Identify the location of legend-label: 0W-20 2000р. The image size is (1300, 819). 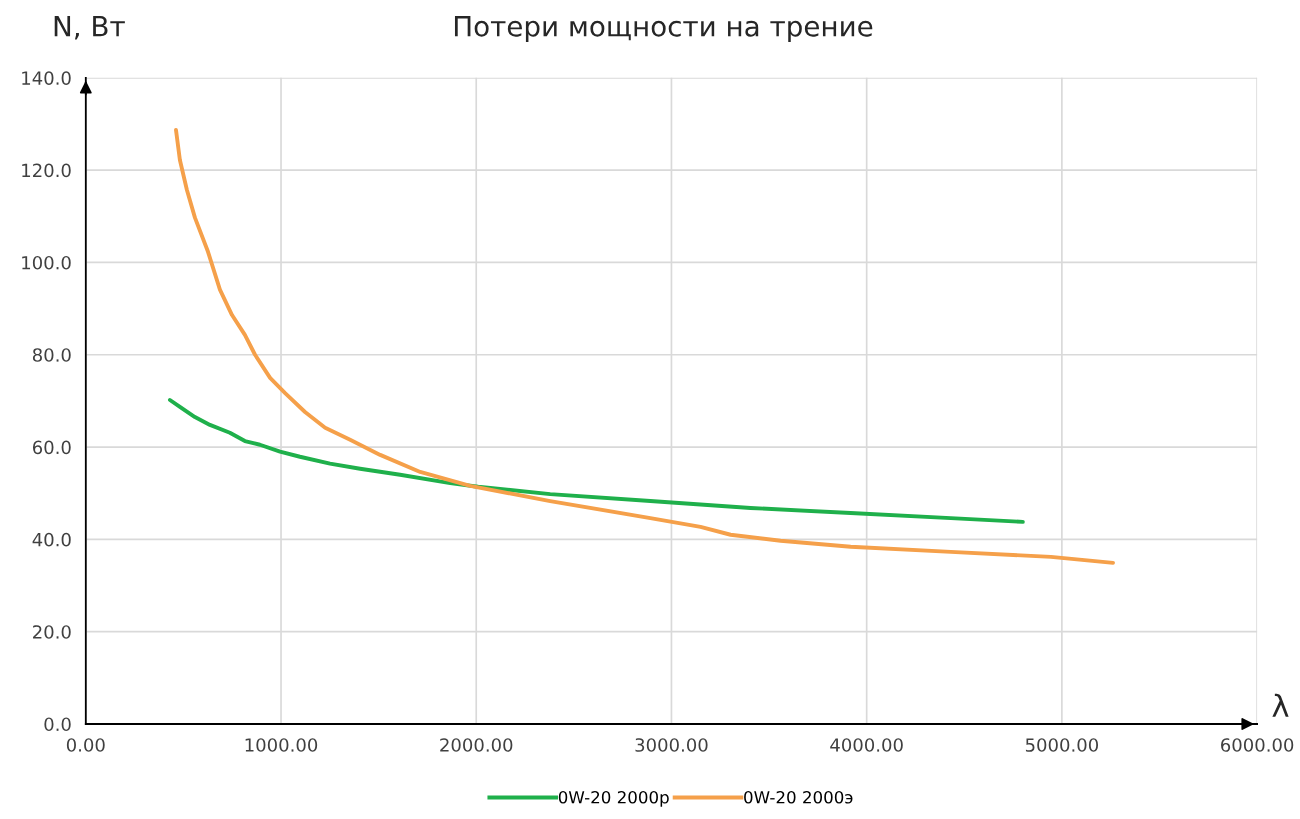
(613, 798).